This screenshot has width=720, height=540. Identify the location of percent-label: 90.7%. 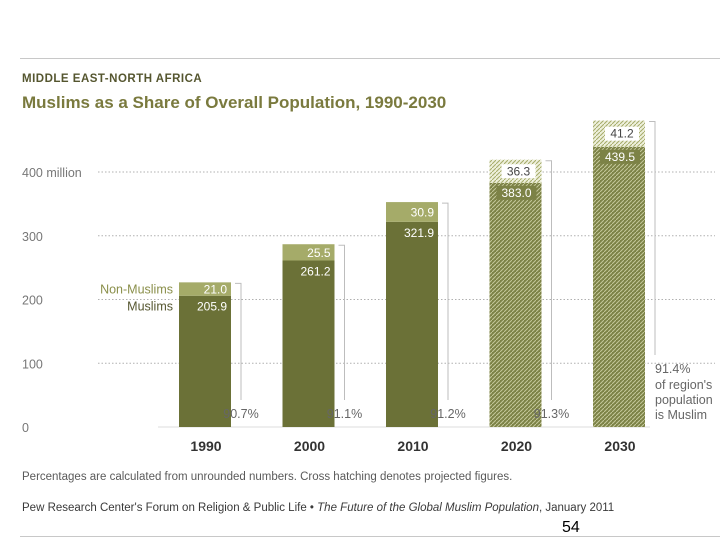
(240, 414).